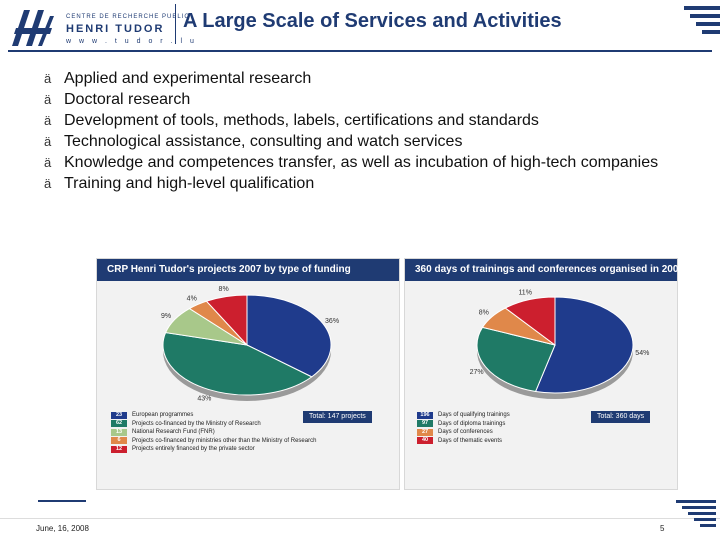  Describe the element at coordinates (366, 78) in the screenshot. I see `bullet-item: ä Applied and experimental research` at that location.